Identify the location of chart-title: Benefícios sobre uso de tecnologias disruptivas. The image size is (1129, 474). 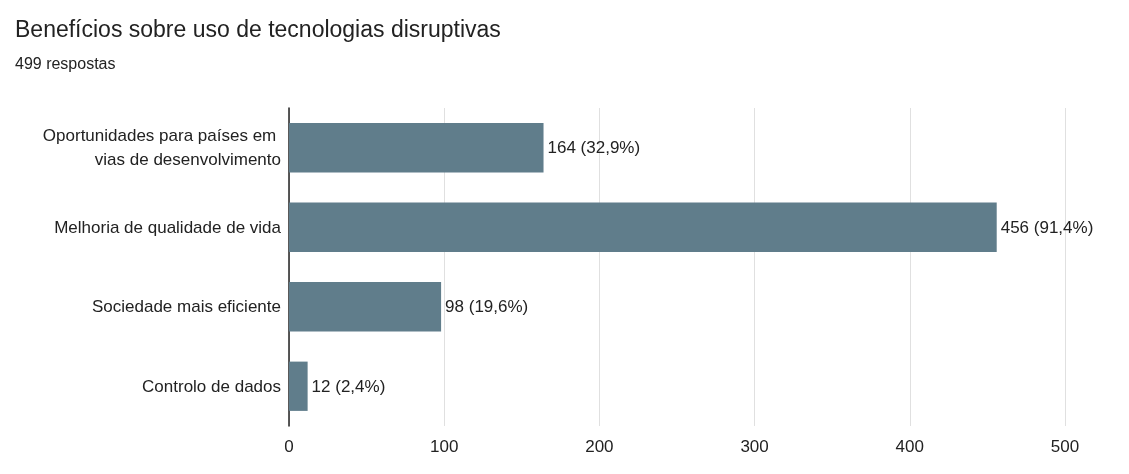
(258, 28).